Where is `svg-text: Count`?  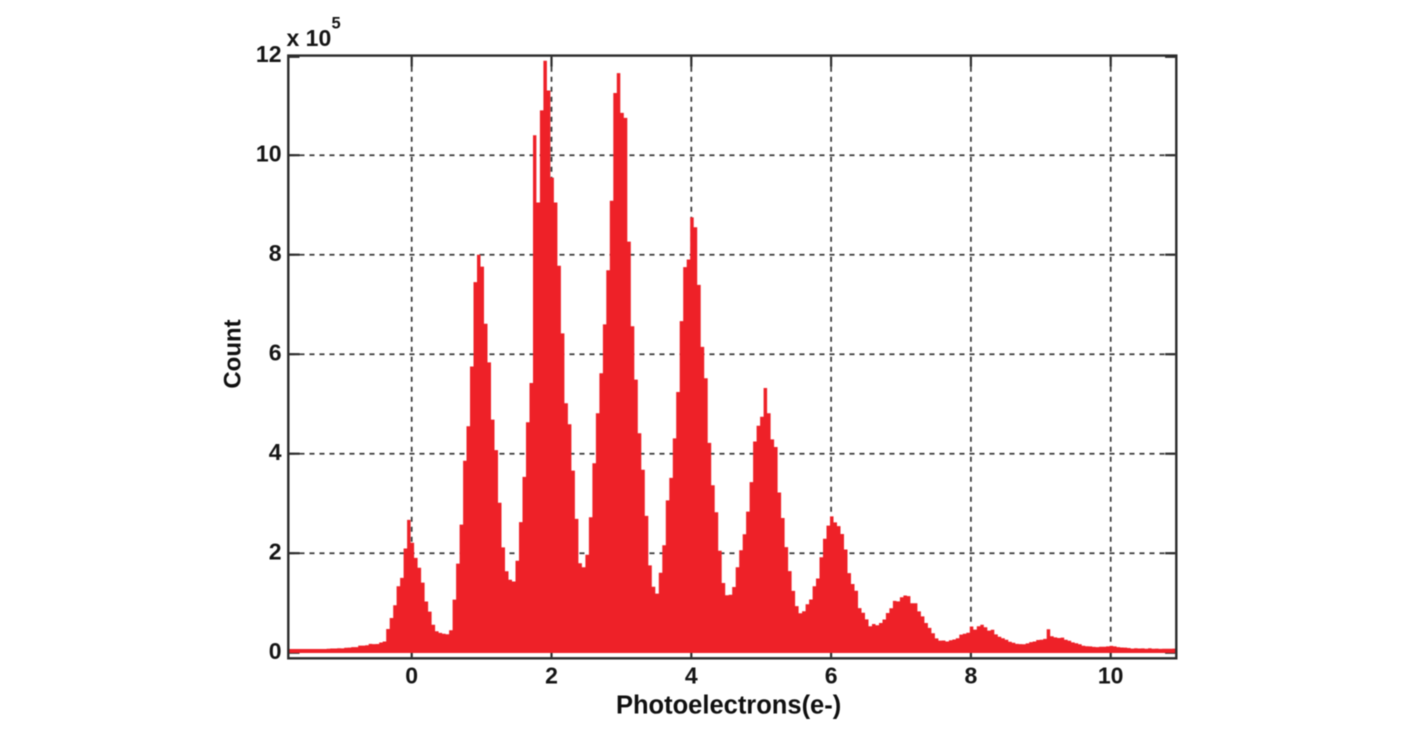 svg-text: Count is located at coordinates (233, 353).